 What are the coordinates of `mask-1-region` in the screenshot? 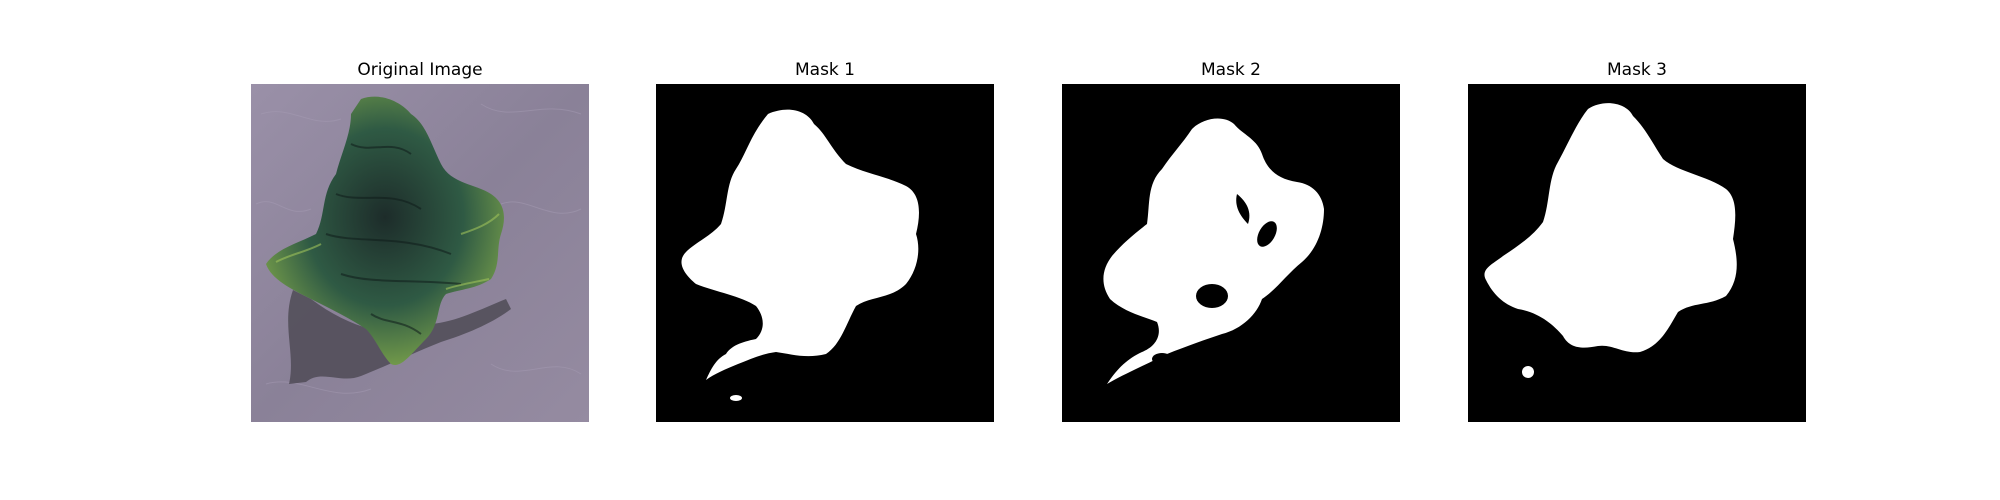 It's located at (800, 245).